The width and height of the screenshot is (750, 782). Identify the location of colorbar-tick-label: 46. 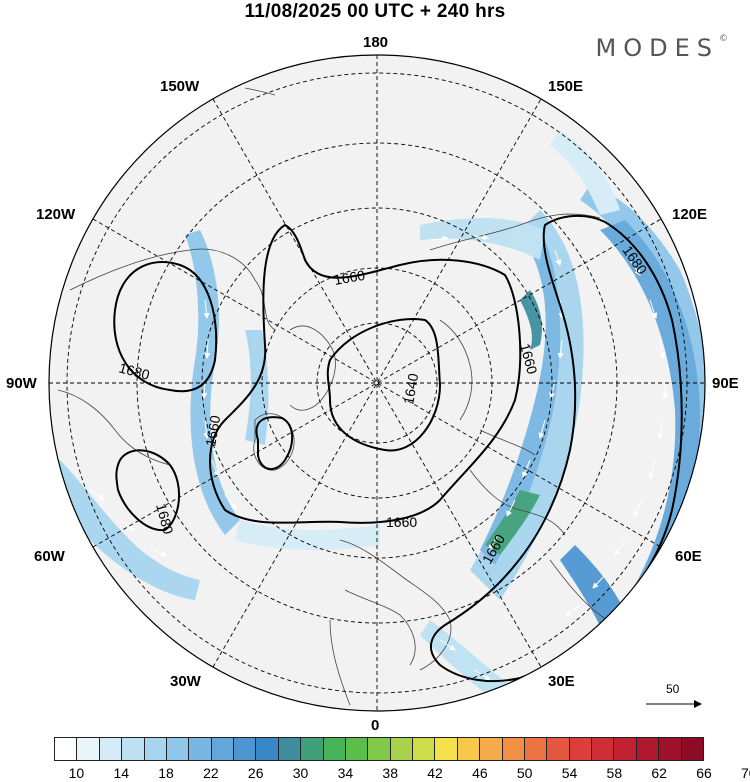
(480, 773).